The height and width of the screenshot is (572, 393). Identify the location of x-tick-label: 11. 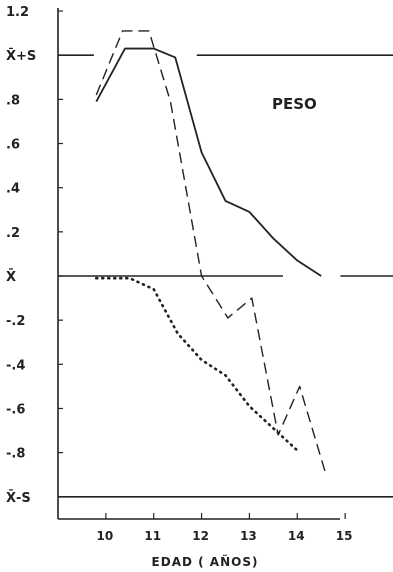
(152, 536).